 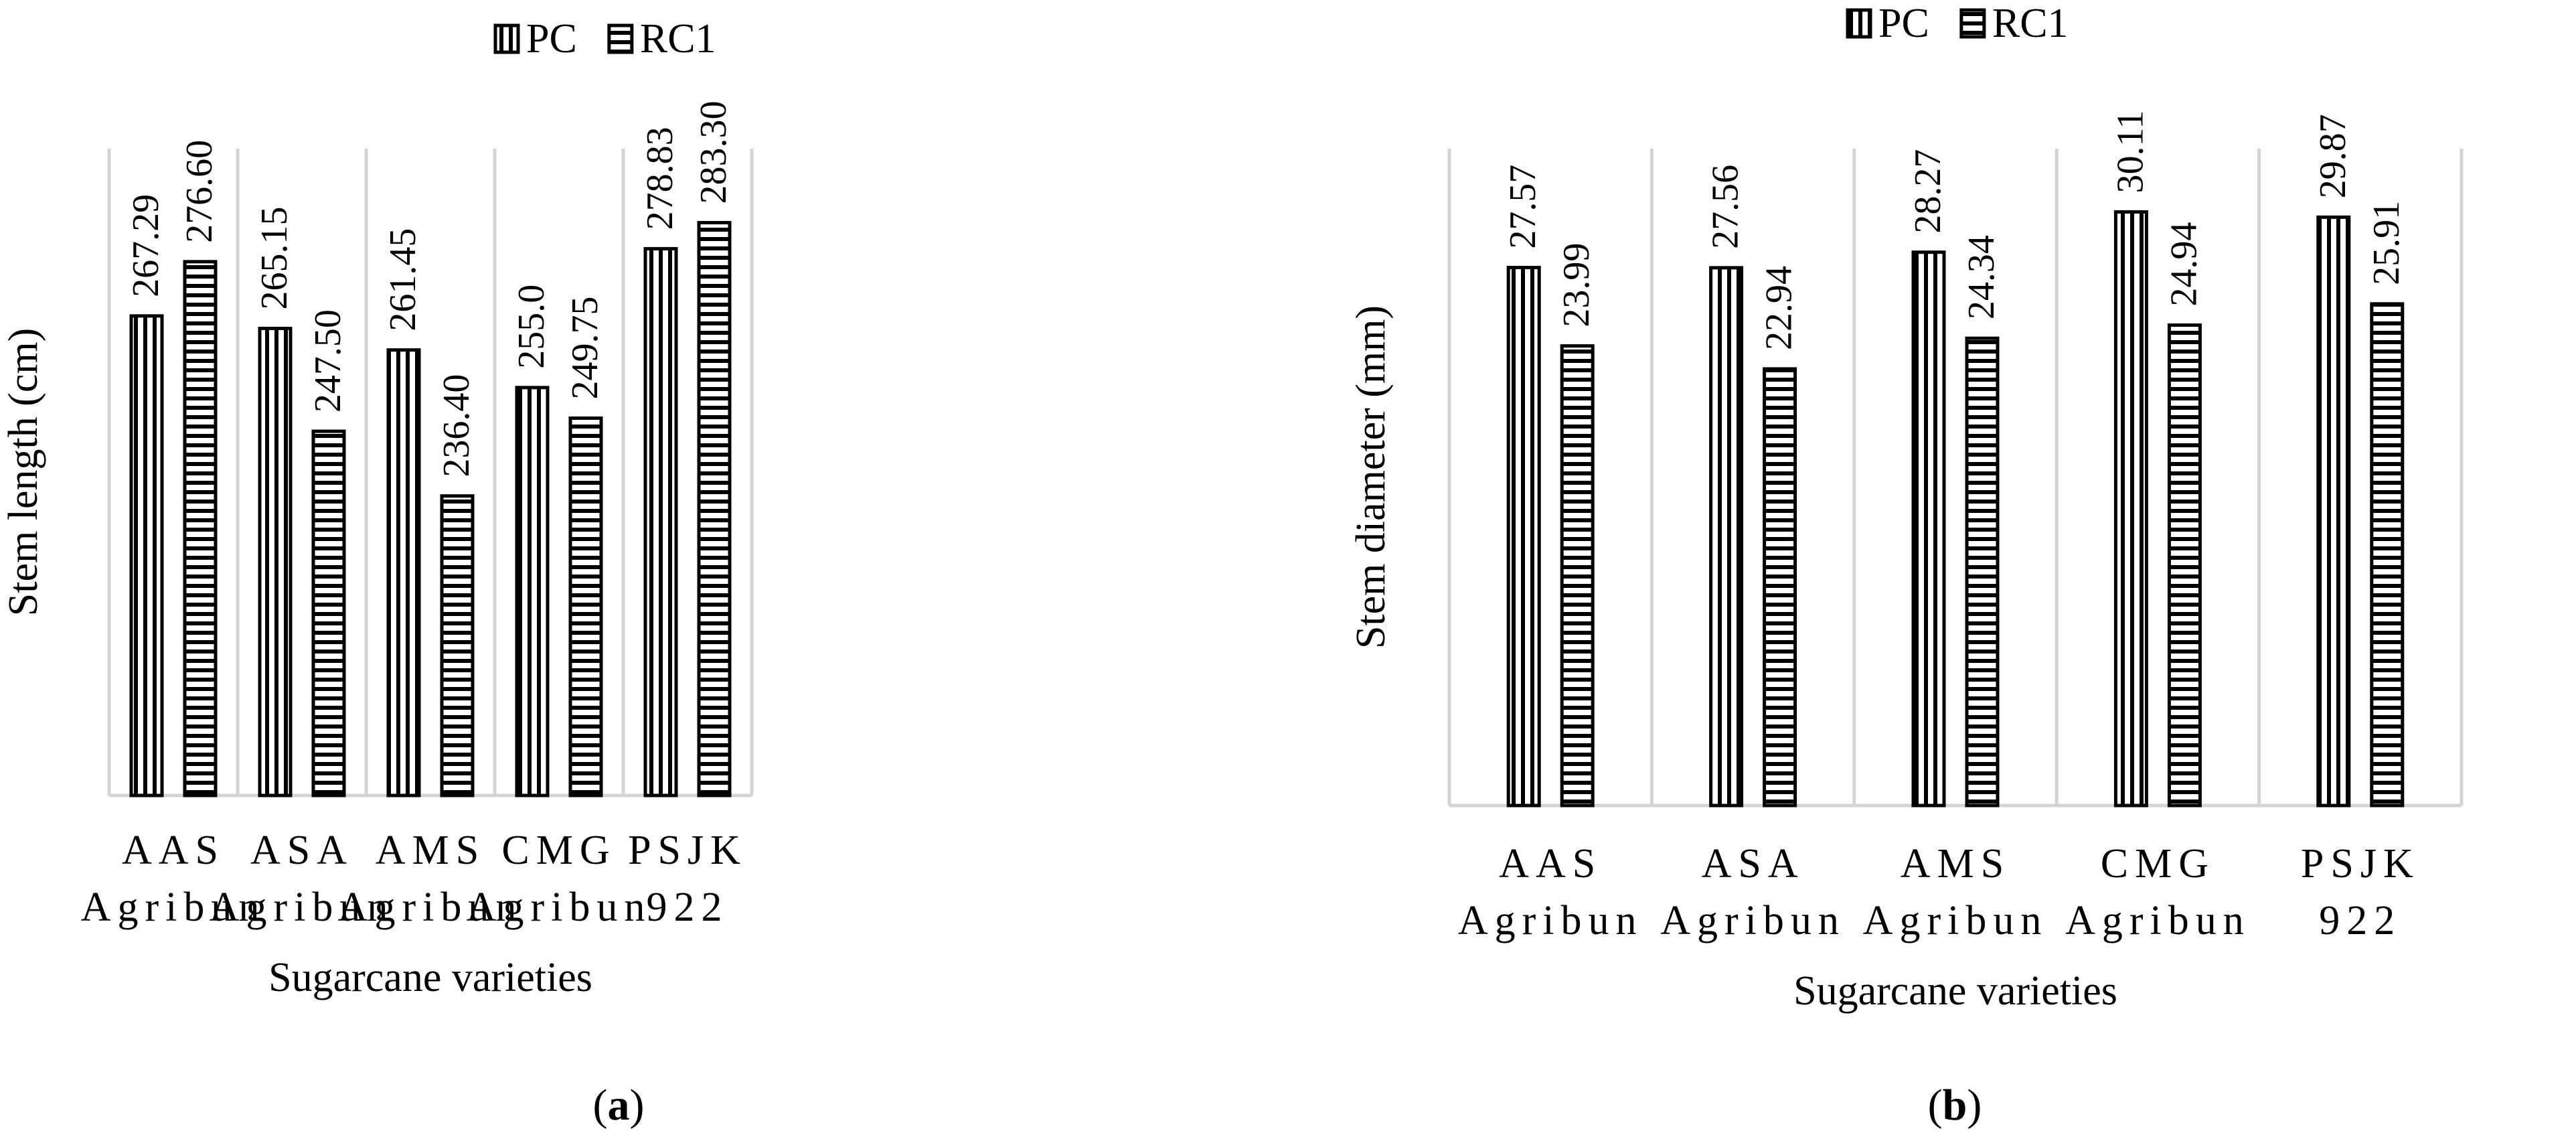 What do you see at coordinates (146, 555) in the screenshot?
I see `chart-a-bar-pc-aas` at bounding box center [146, 555].